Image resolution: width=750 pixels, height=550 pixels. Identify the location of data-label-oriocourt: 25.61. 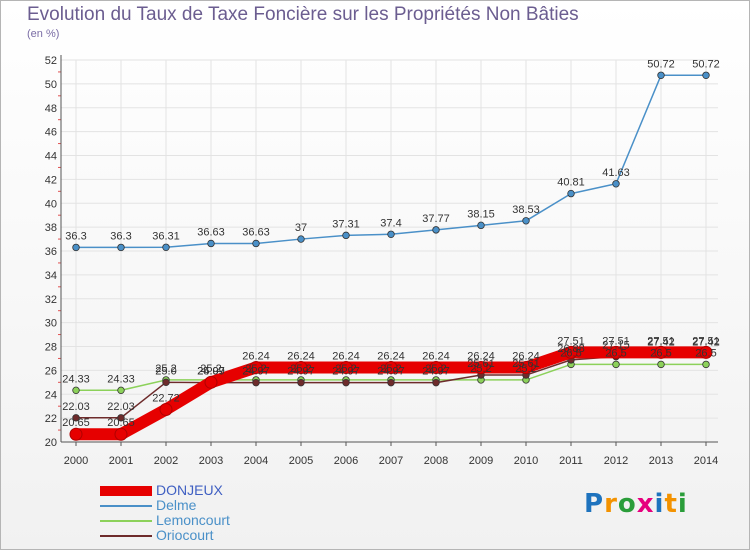
(526, 364).